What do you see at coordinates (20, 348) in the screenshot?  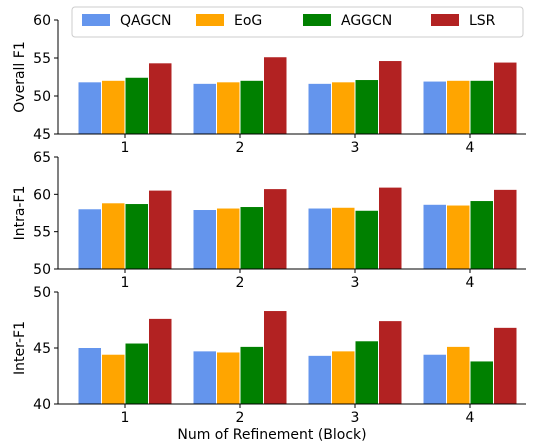 I see `y-axis-label-panel-3: Inter-F1` at bounding box center [20, 348].